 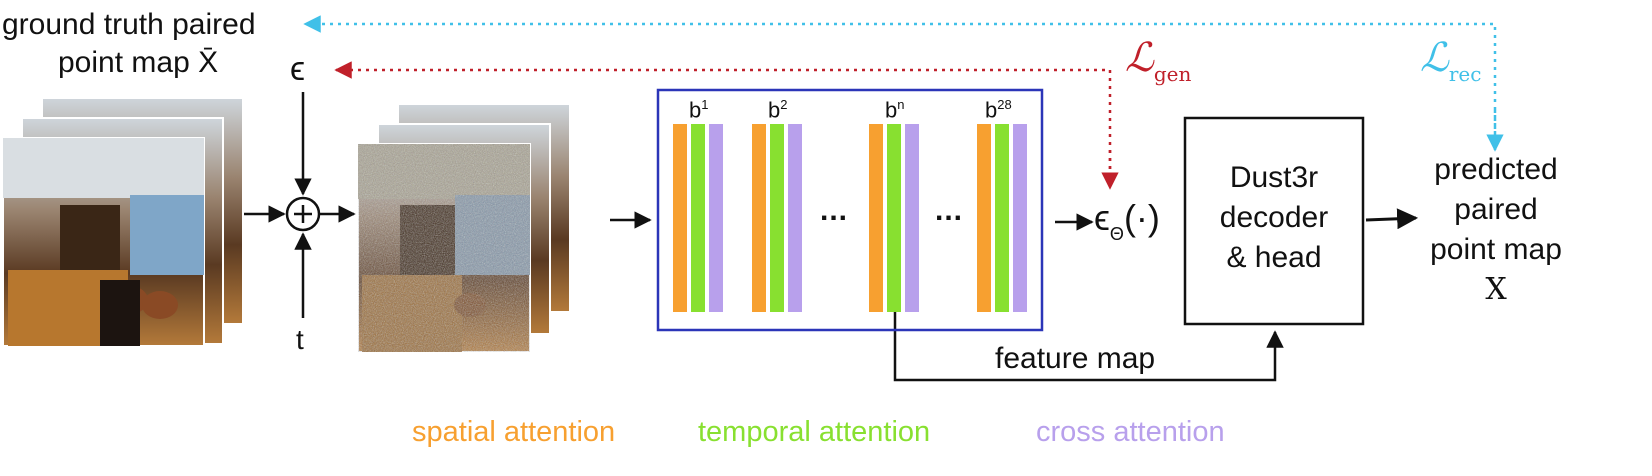 I want to click on loss-rec-symbol: ℒ, so click(x=1434, y=58).